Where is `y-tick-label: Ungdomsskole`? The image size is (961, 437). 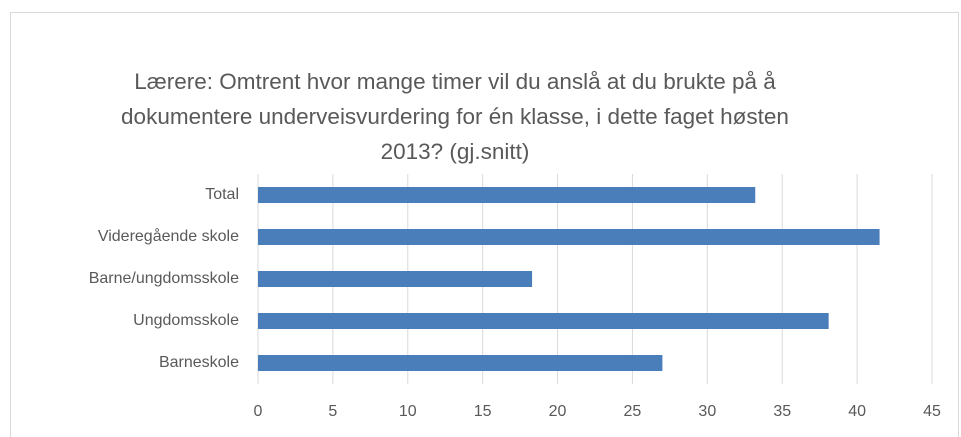 y-tick-label: Ungdomsskole is located at coordinates (186, 320).